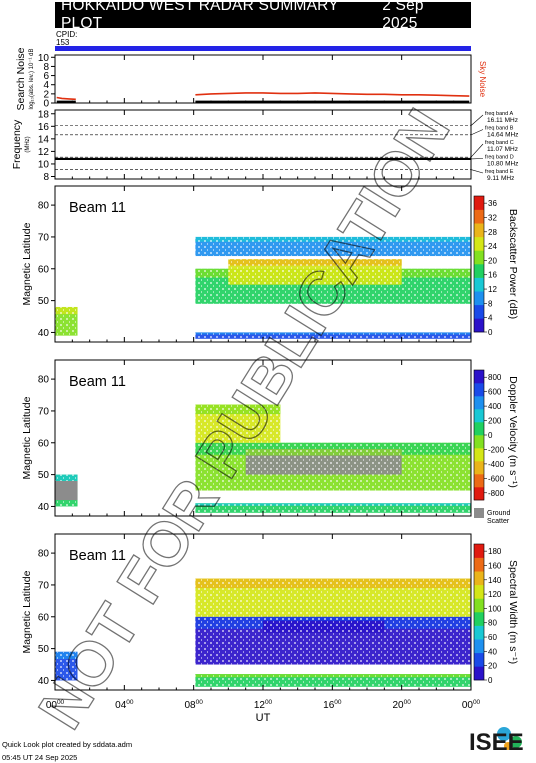  I want to click on frequency-band-label: freq band B, so click(499, 129).